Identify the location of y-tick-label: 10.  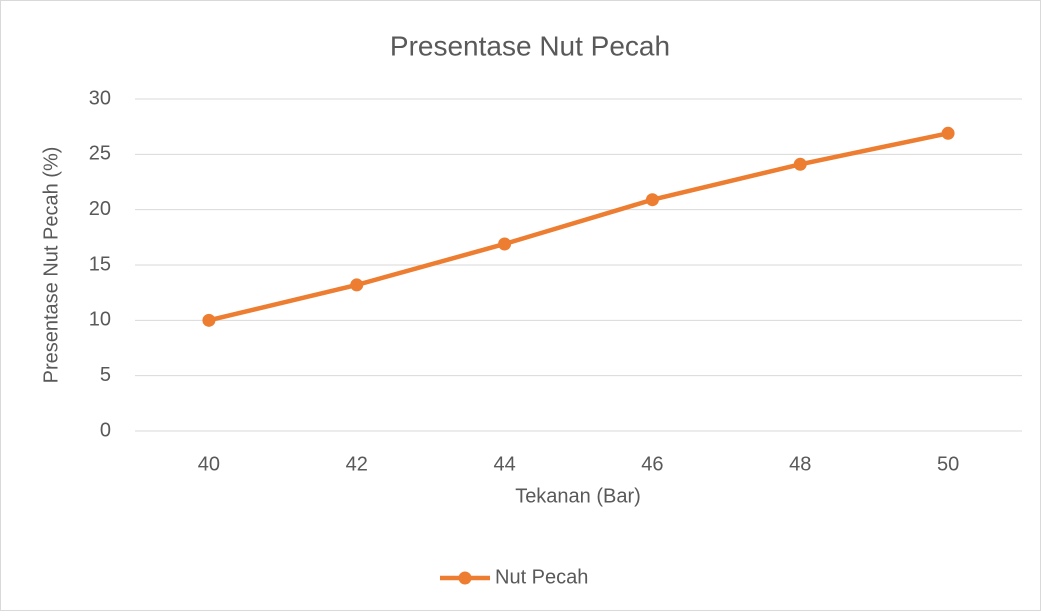
(100, 320).